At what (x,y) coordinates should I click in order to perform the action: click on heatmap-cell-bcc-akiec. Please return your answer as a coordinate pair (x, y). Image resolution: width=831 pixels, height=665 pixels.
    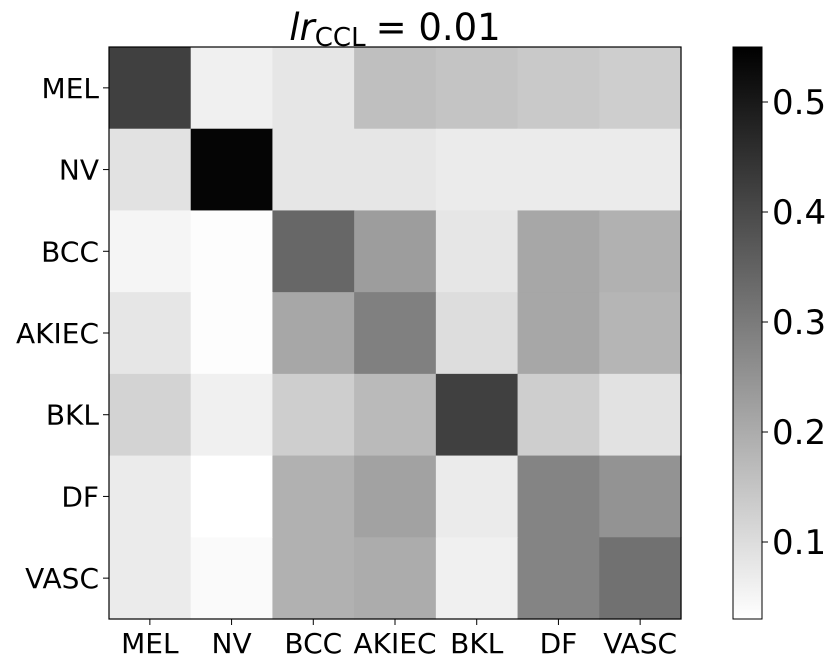
    Looking at the image, I should click on (395, 251).